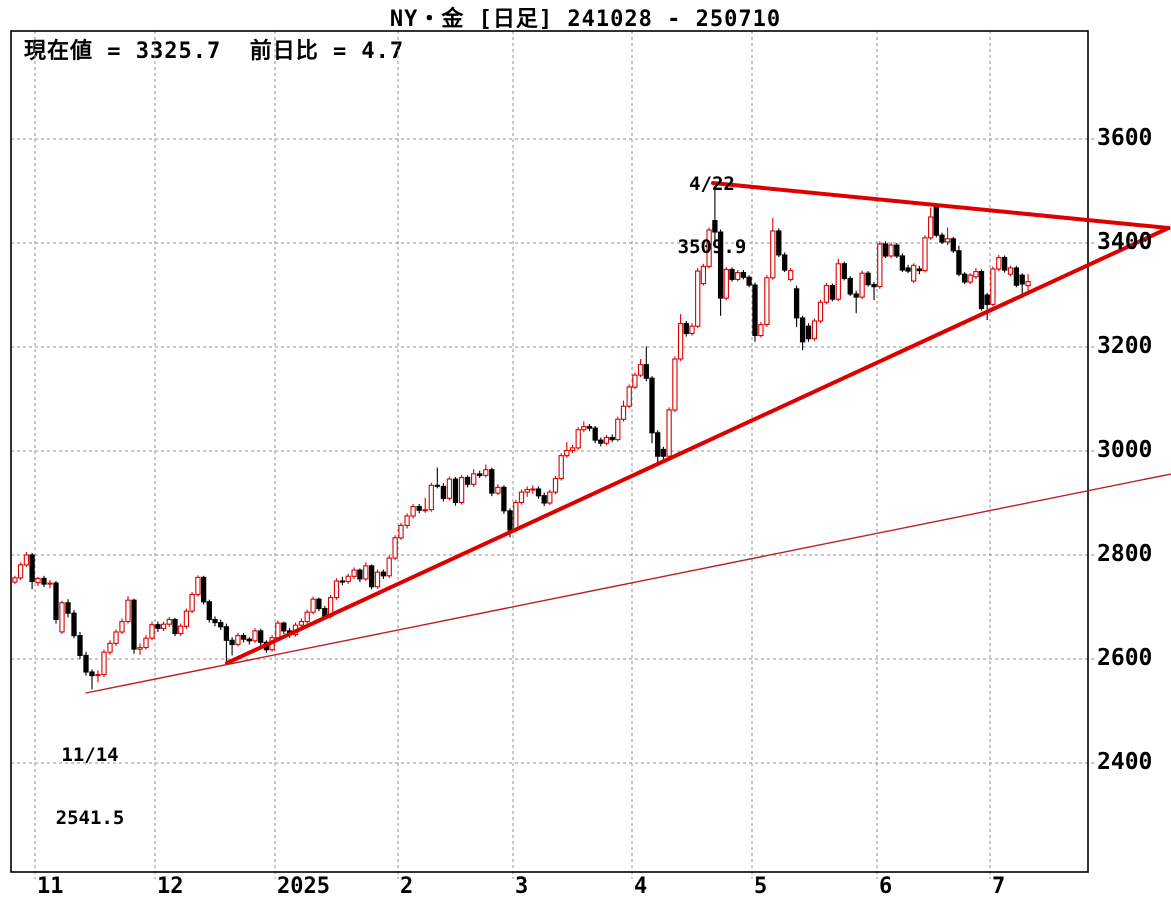 The height and width of the screenshot is (902, 1171). Describe the element at coordinates (90, 787) in the screenshot. I see `trough-annotation: 11/14 2541.5` at that location.